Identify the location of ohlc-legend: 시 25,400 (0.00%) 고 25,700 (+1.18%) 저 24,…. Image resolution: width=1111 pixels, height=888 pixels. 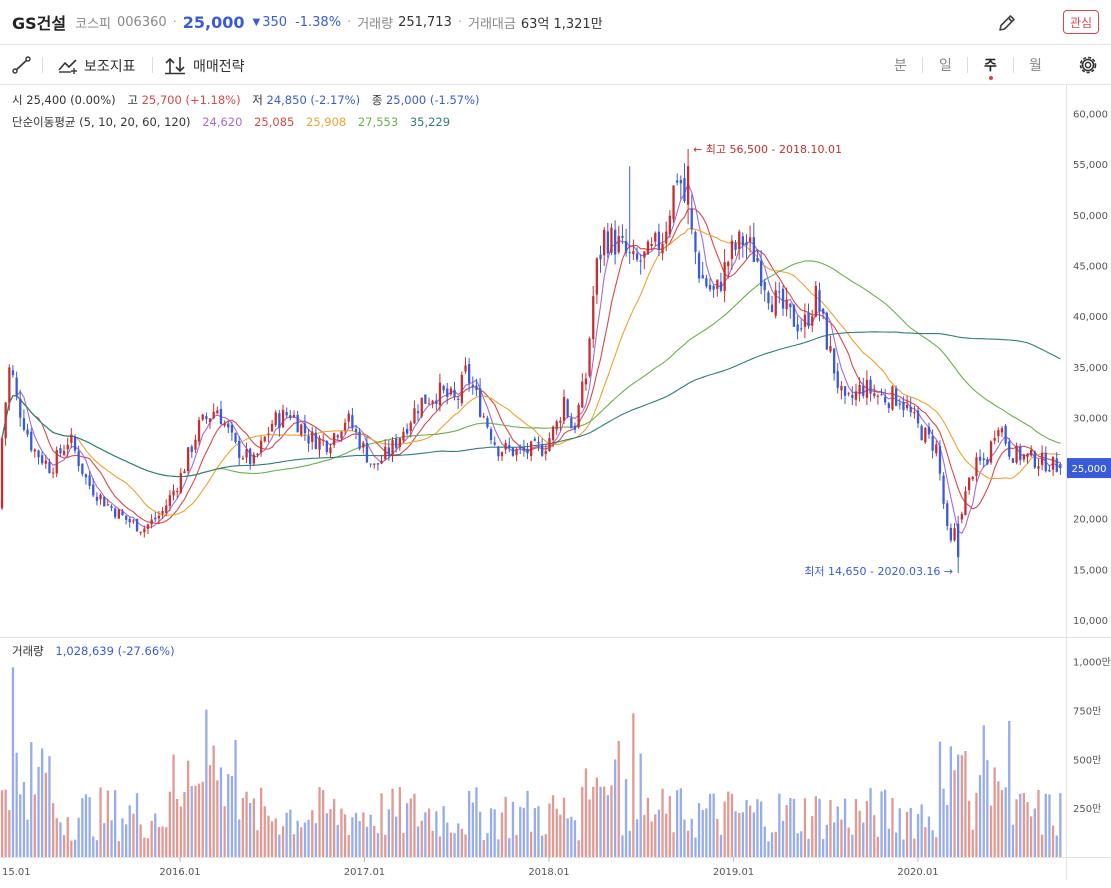
(246, 100).